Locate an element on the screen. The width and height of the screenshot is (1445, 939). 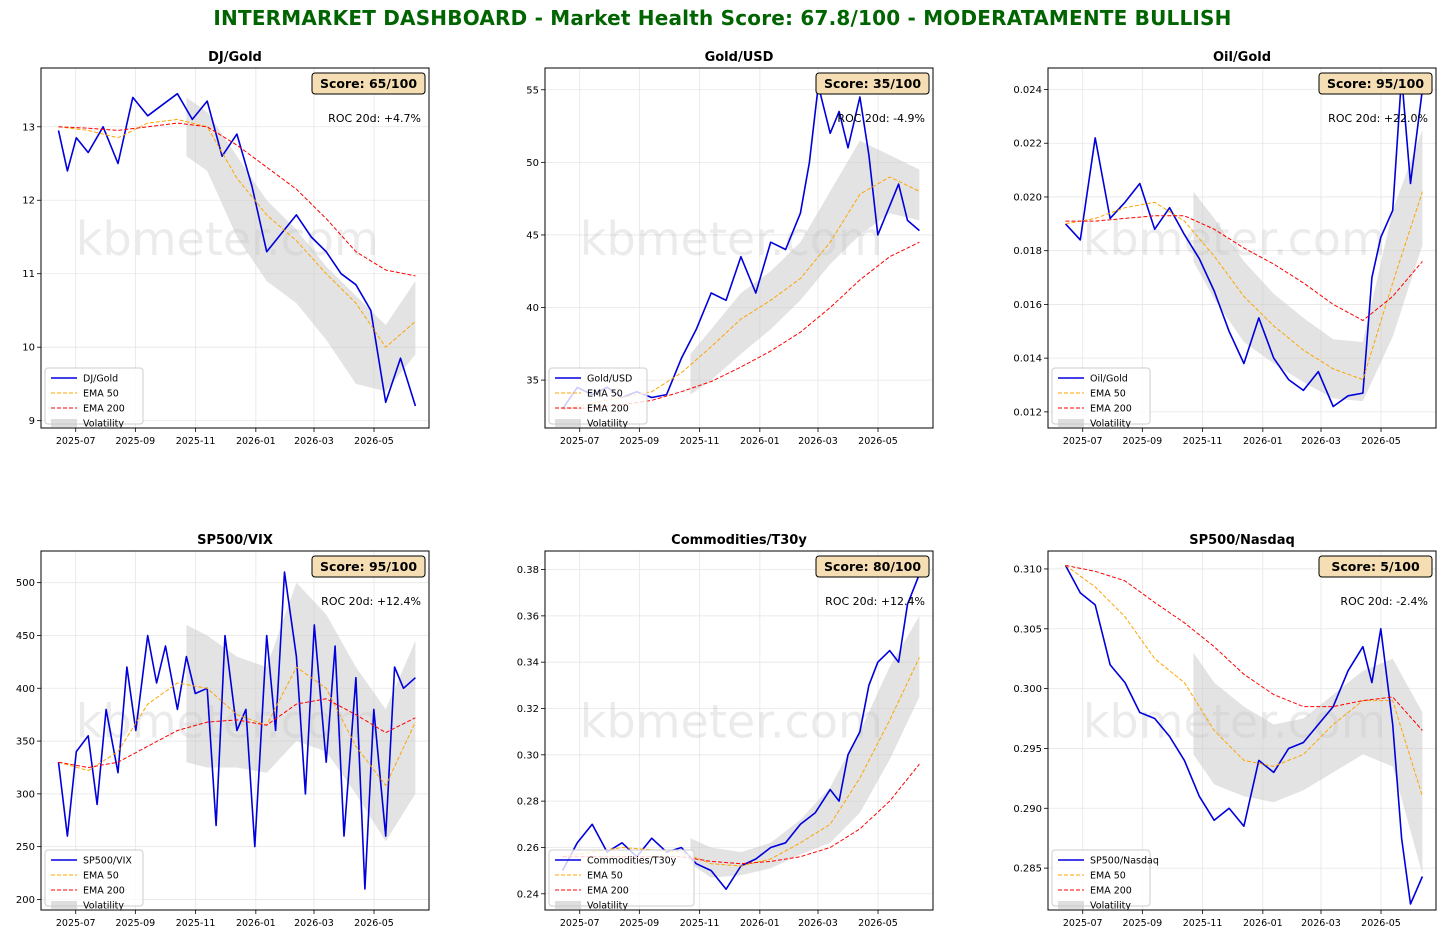
y-tick-label: 0.295 is located at coordinates (1027, 749).